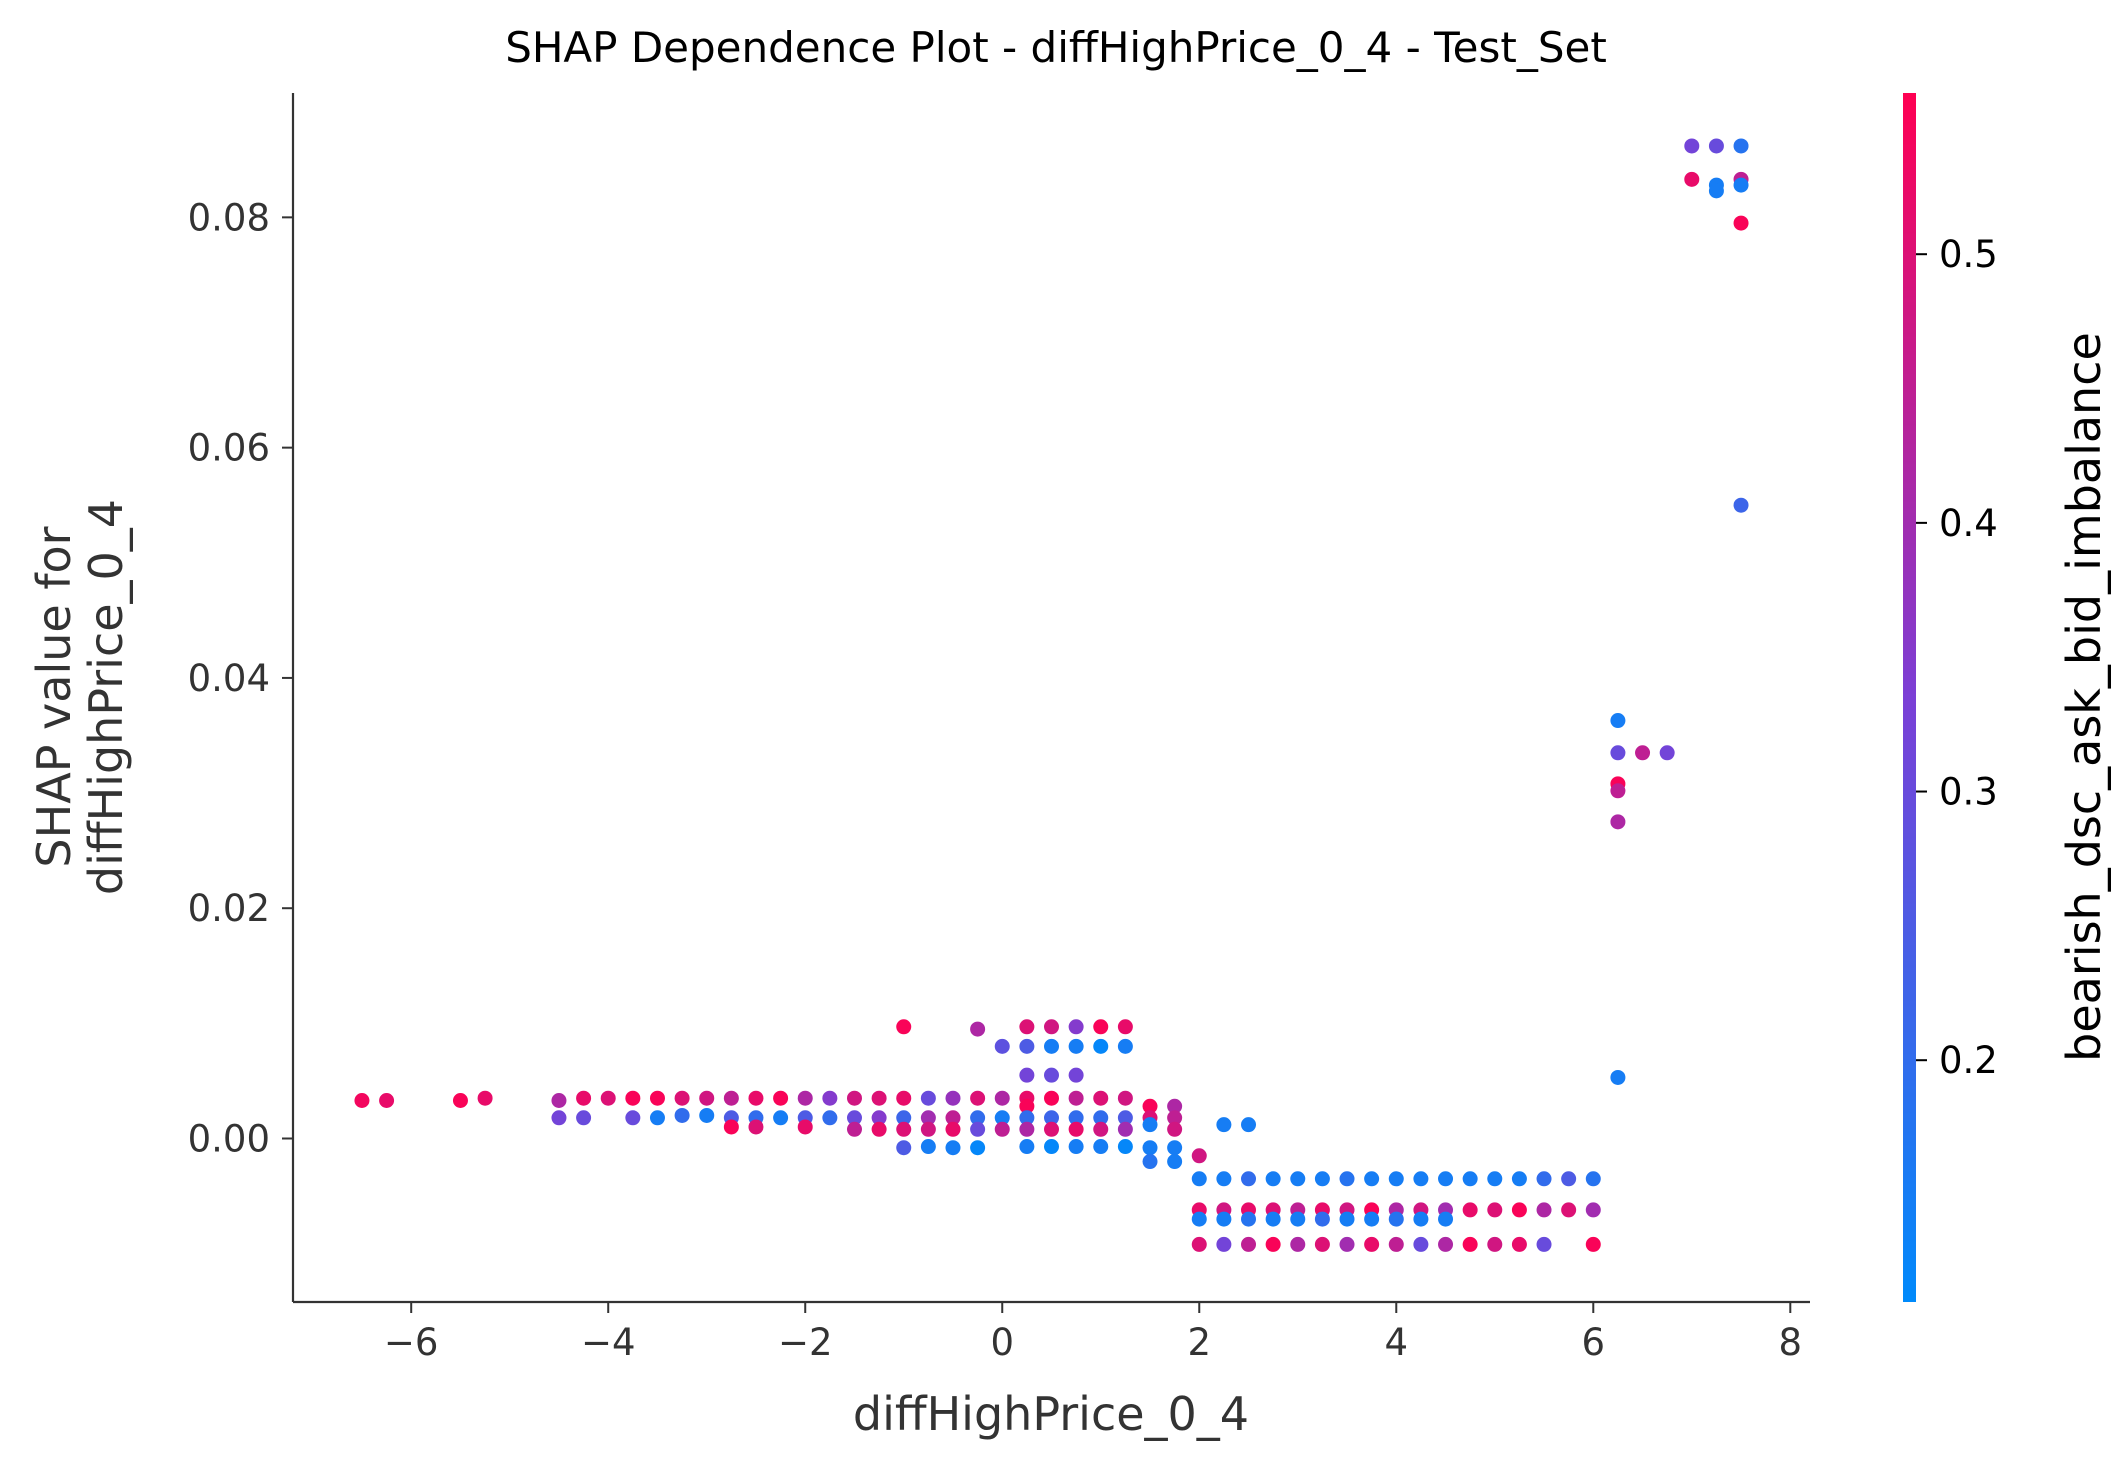 Image resolution: width=2120 pixels, height=1471 pixels. Describe the element at coordinates (229, 678) in the screenshot. I see `y-tick-label: 0.04` at that location.